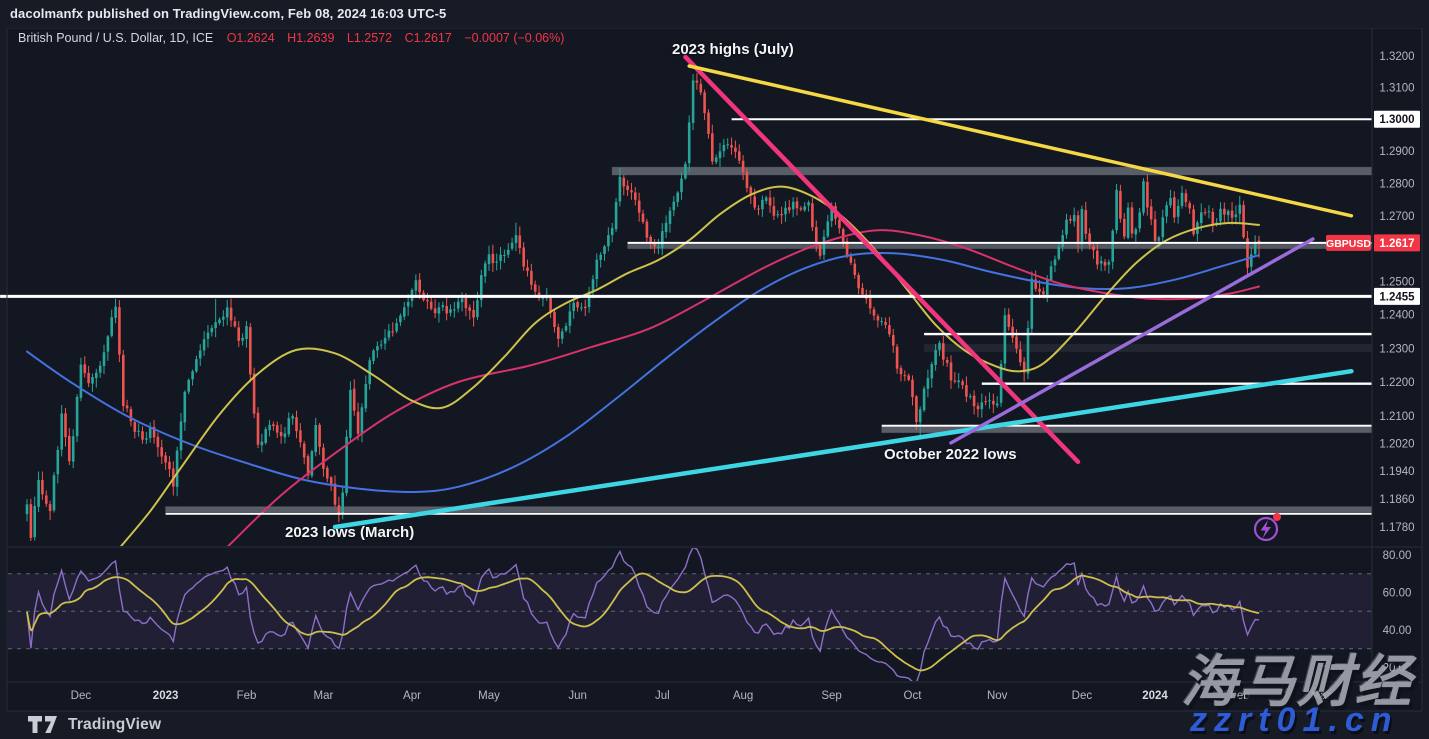 This screenshot has height=739, width=1429. I want to click on annotation-2023-highs: 2023 highs (July), so click(733, 49).